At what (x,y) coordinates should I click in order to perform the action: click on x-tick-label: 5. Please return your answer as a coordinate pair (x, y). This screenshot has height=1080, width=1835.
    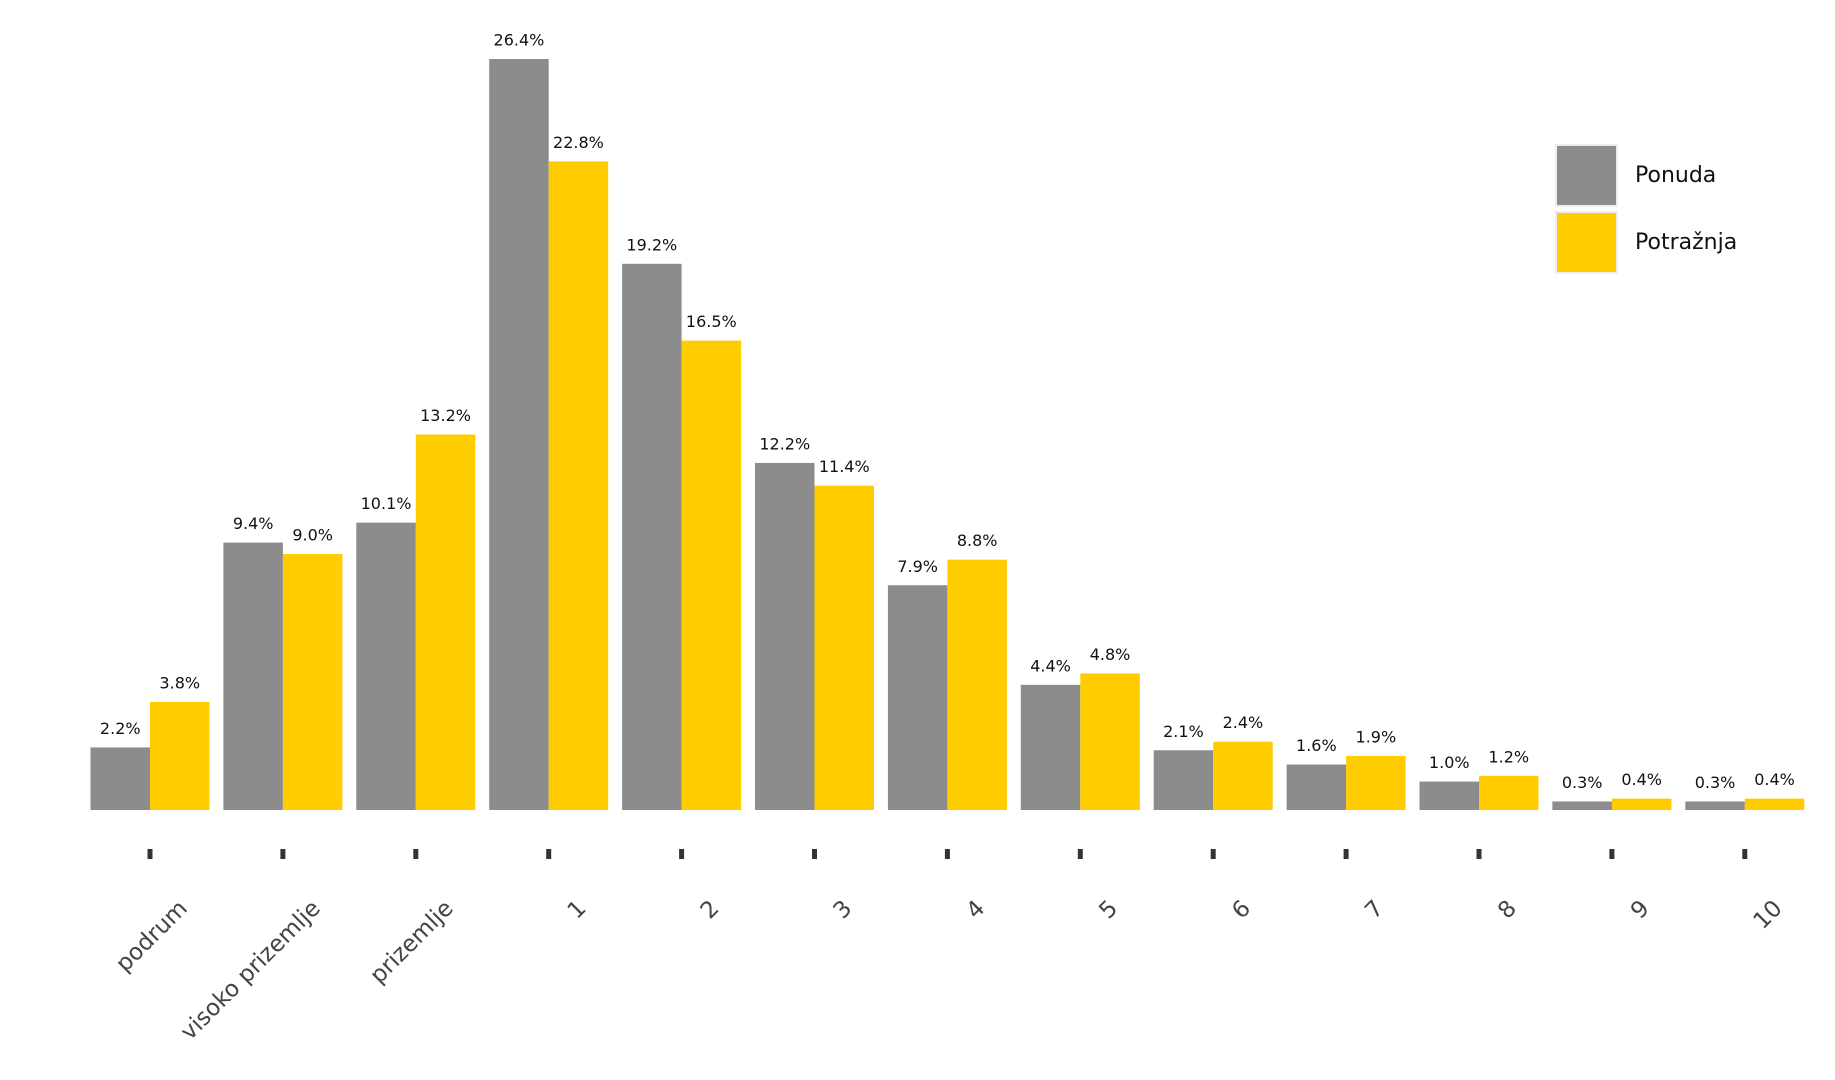
    Looking at the image, I should click on (1108, 909).